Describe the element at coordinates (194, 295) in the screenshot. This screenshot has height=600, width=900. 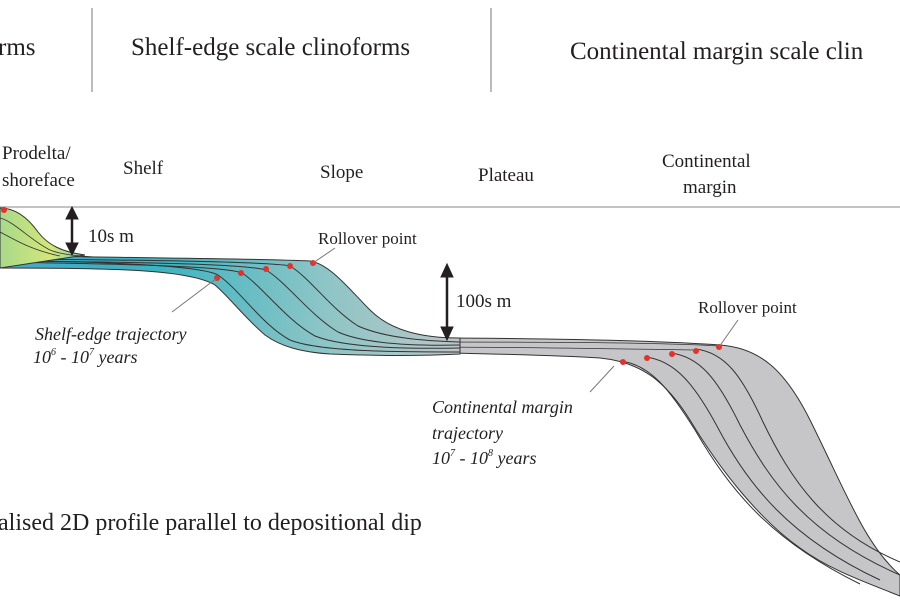
I see `shelf-trajectory-leader` at that location.